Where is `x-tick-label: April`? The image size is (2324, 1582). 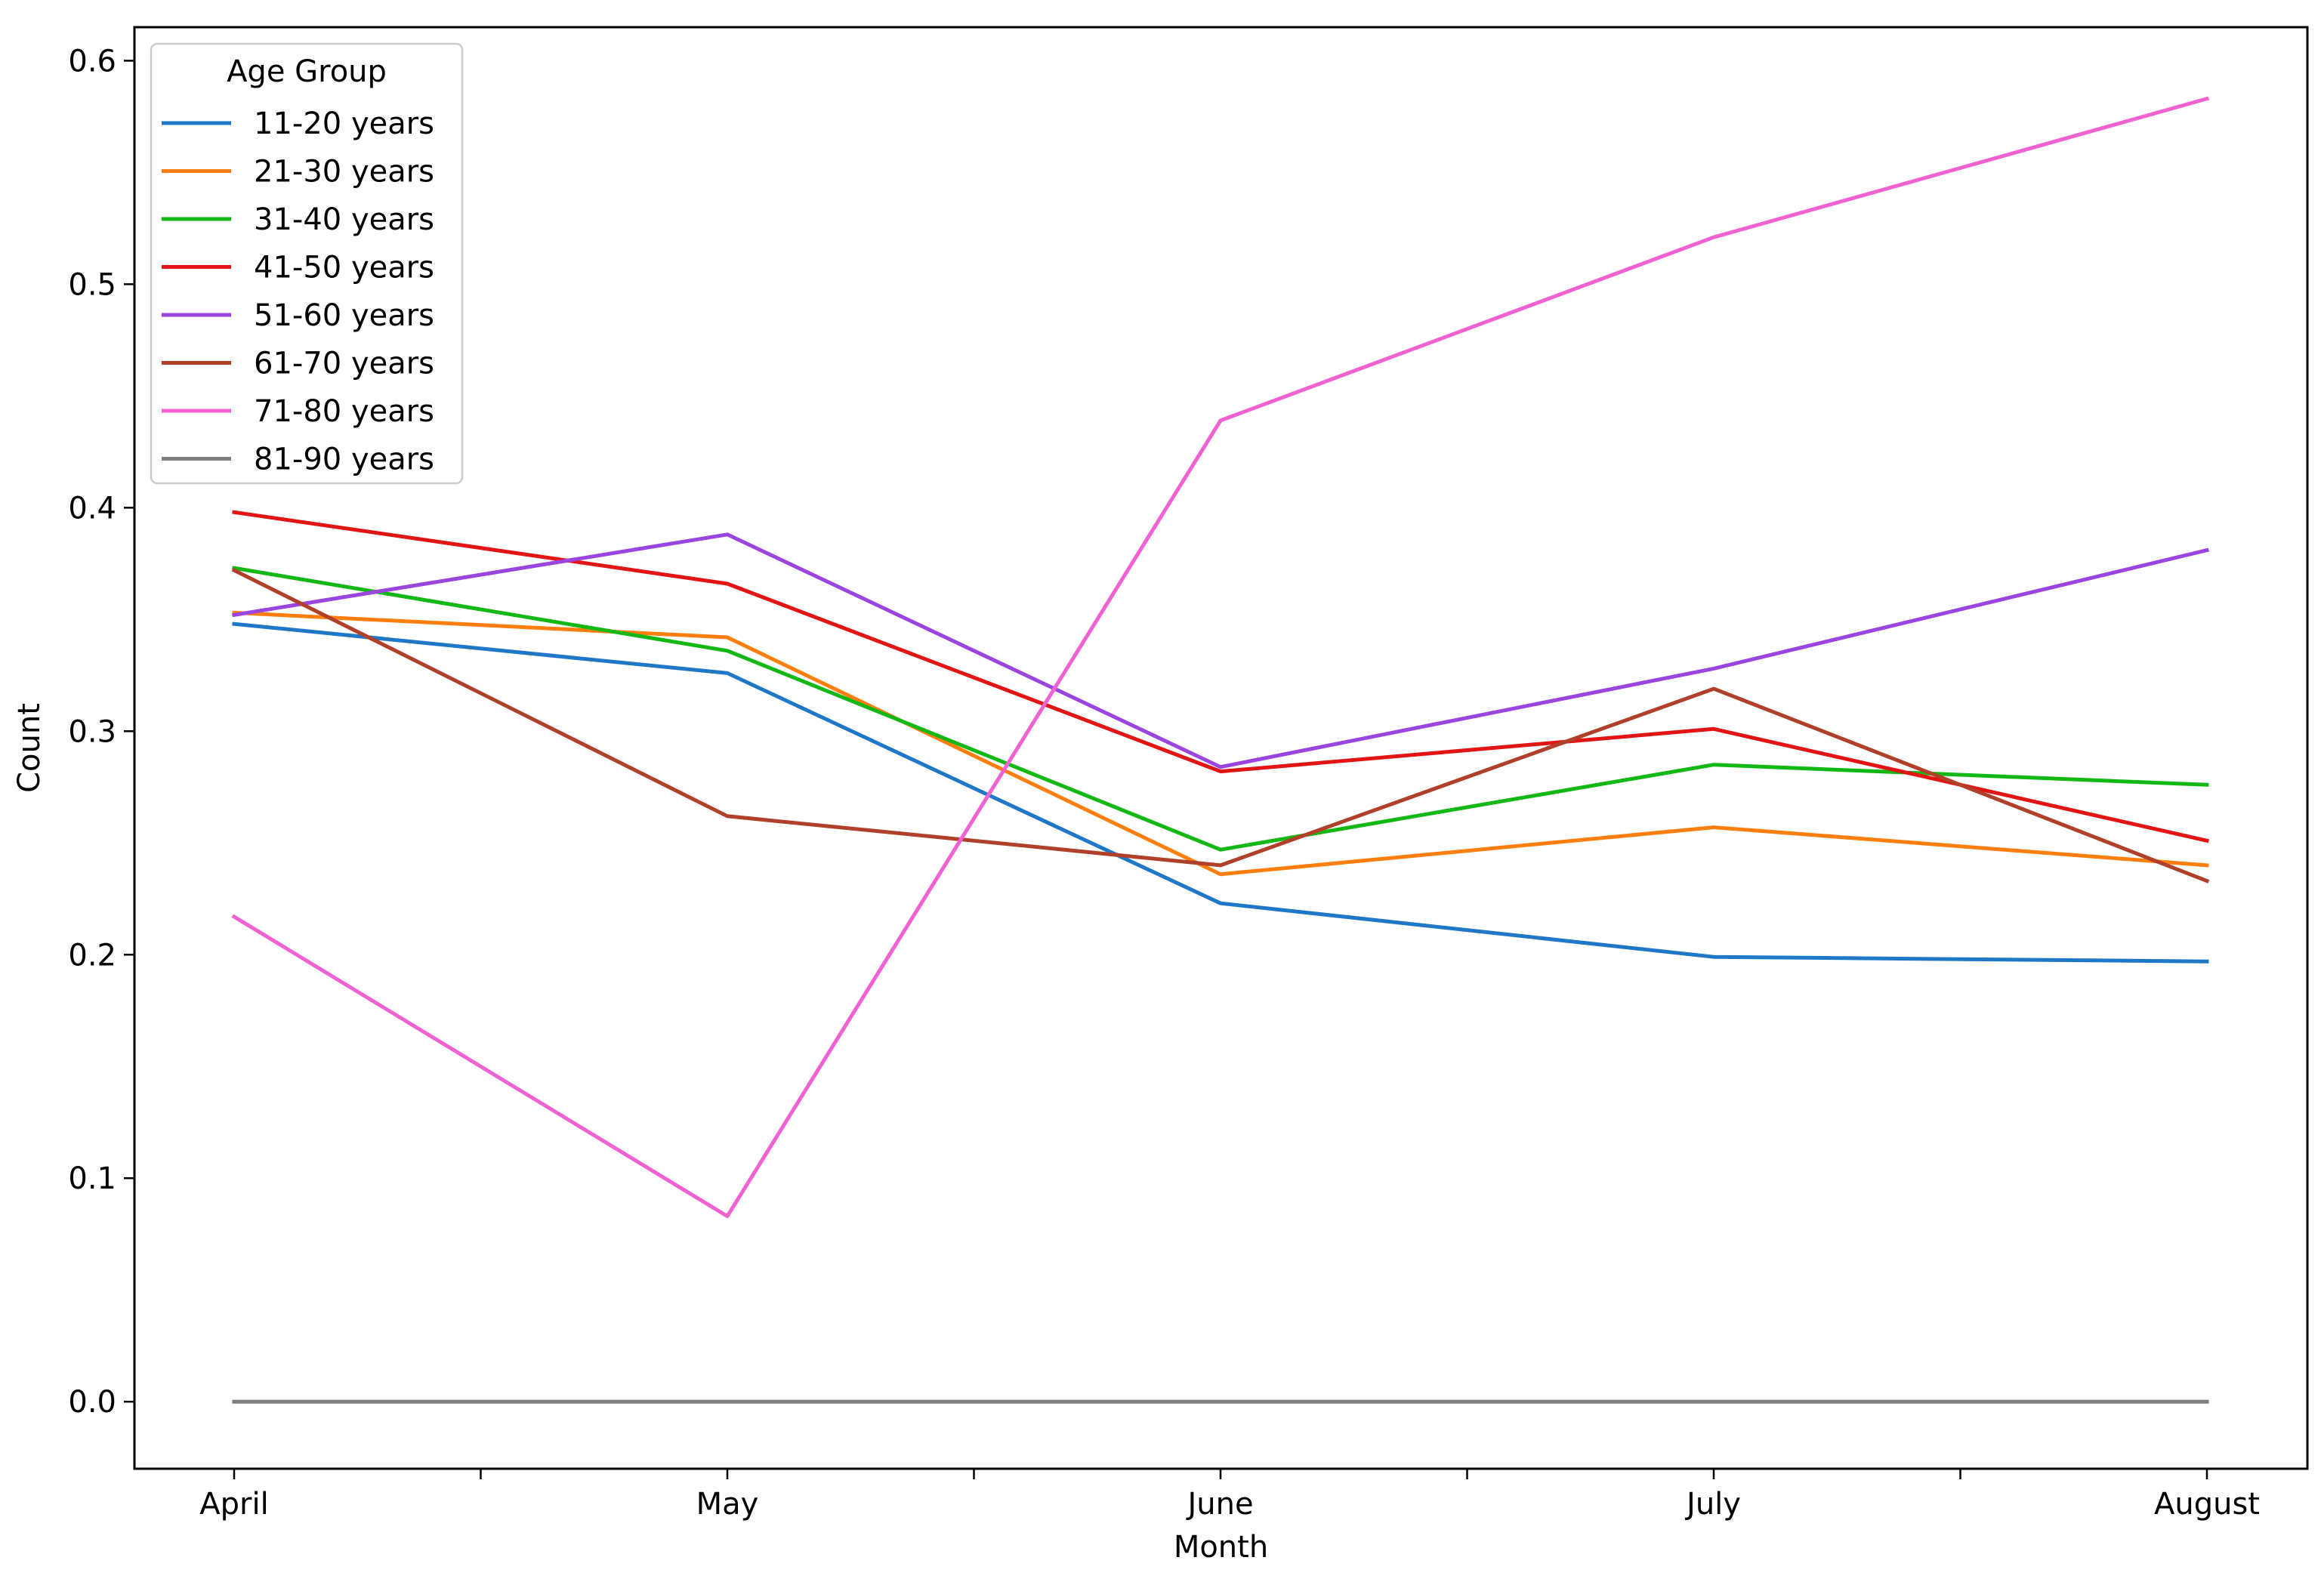 x-tick-label: April is located at coordinates (233, 1504).